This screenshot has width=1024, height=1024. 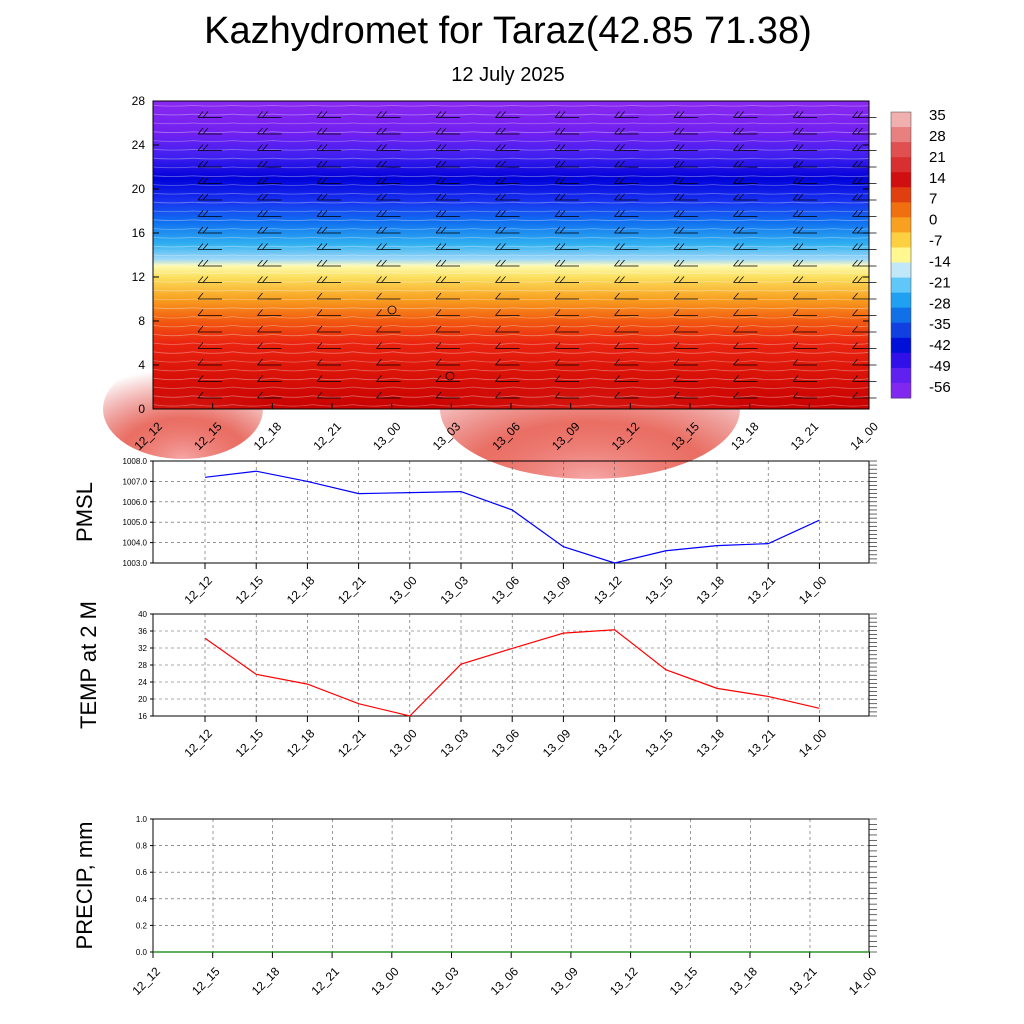 What do you see at coordinates (805, 436) in the screenshot?
I see `x-tick-label: 13_21` at bounding box center [805, 436].